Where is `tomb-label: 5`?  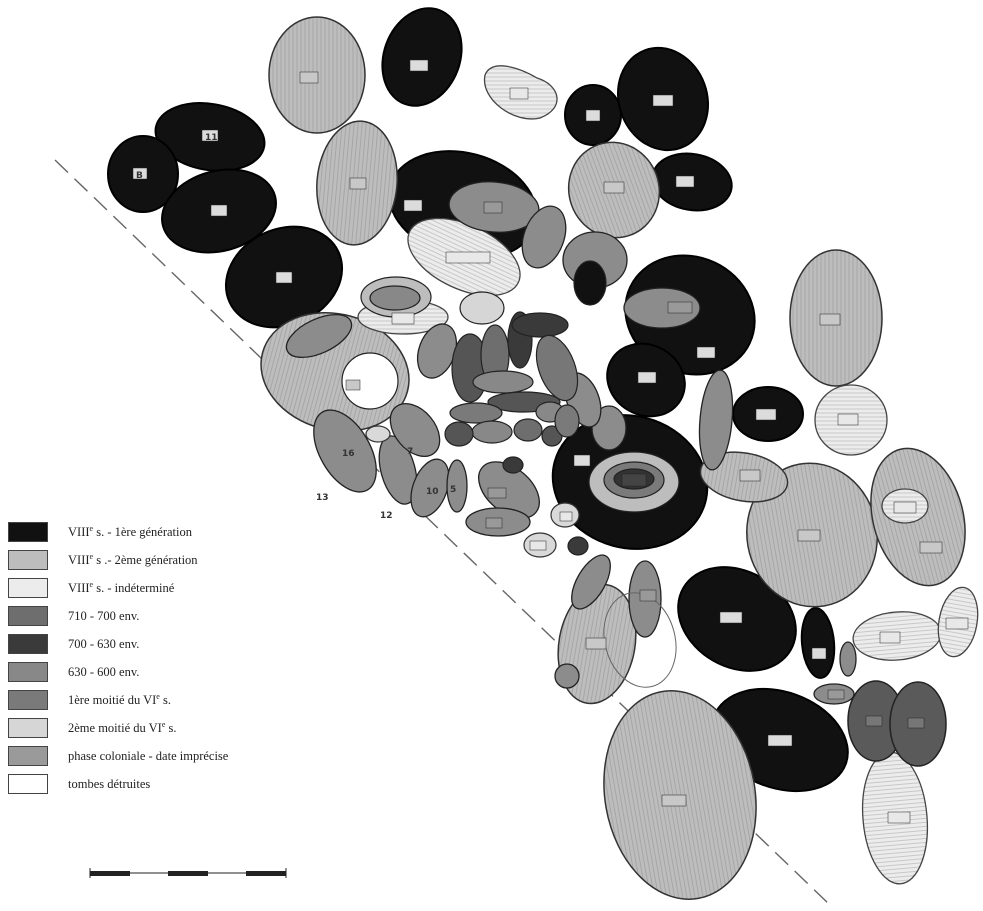 tomb-label: 5 is located at coordinates (453, 490).